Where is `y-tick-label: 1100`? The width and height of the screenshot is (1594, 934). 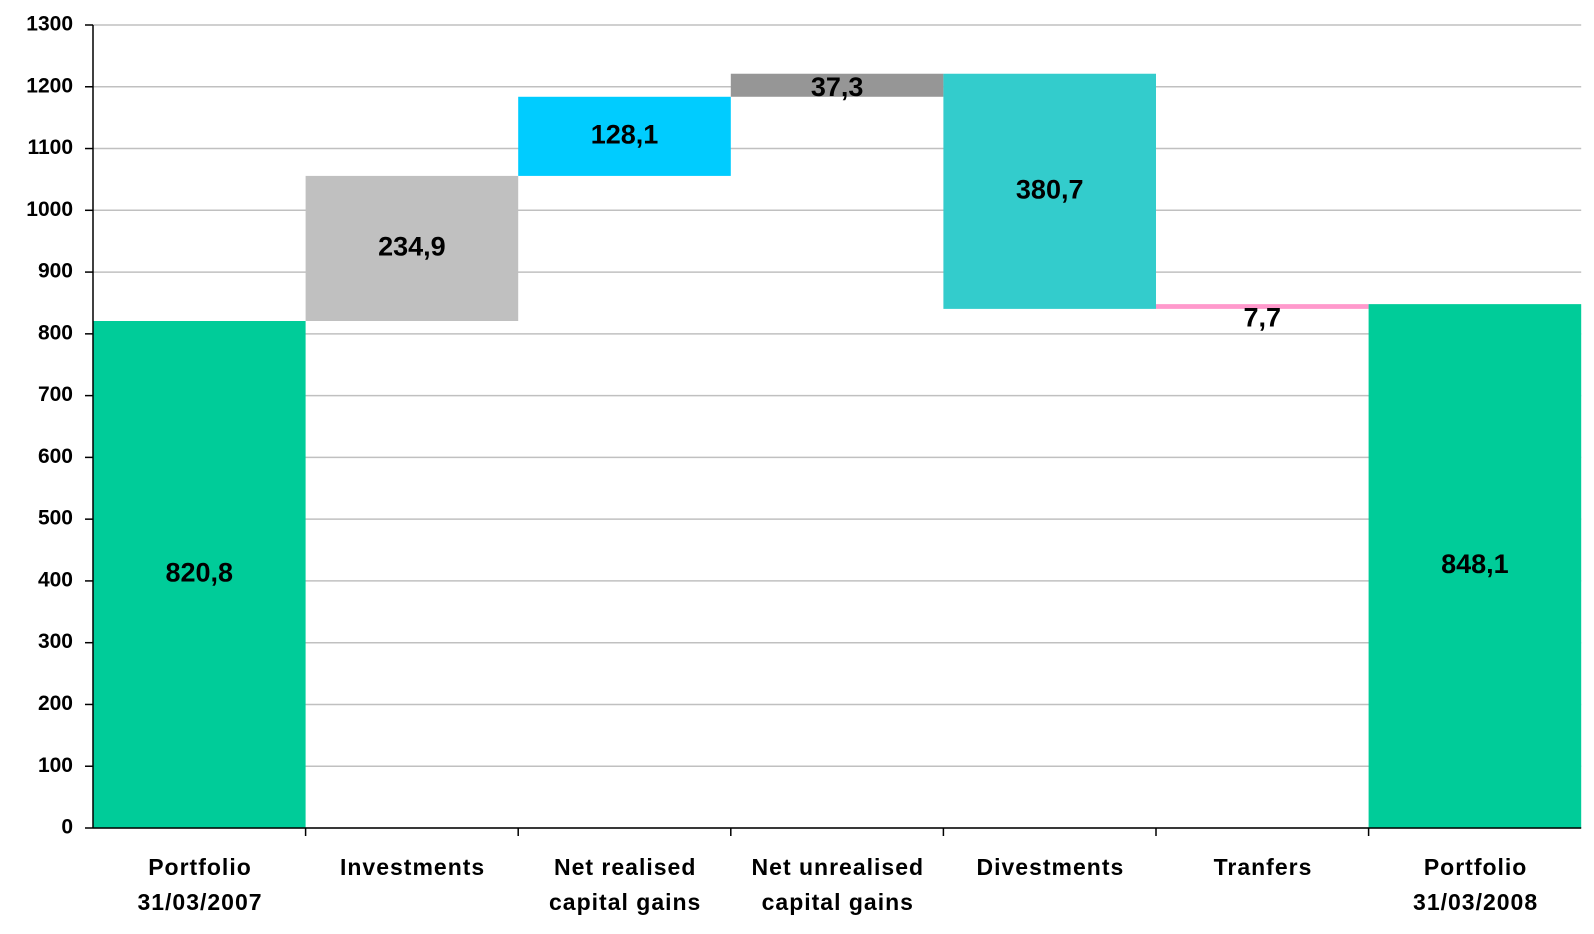 y-tick-label: 1100 is located at coordinates (50, 147).